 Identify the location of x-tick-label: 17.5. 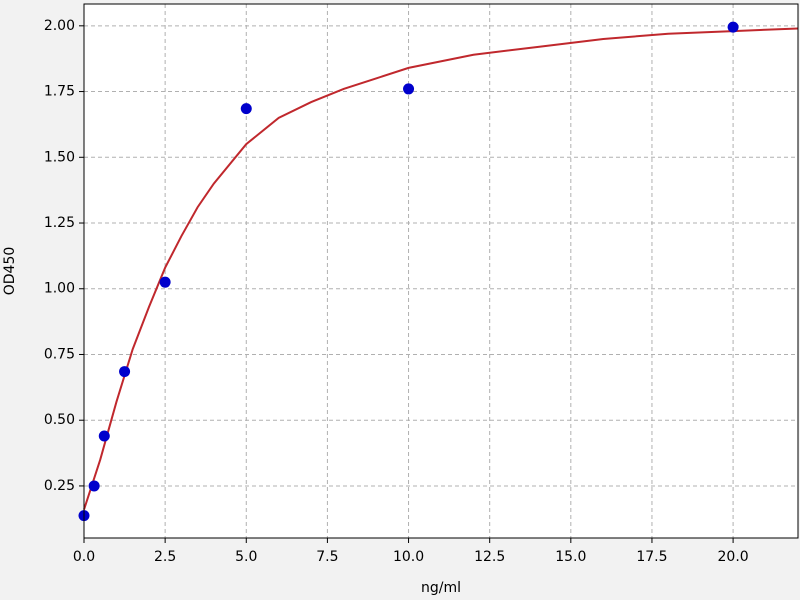
(651, 557).